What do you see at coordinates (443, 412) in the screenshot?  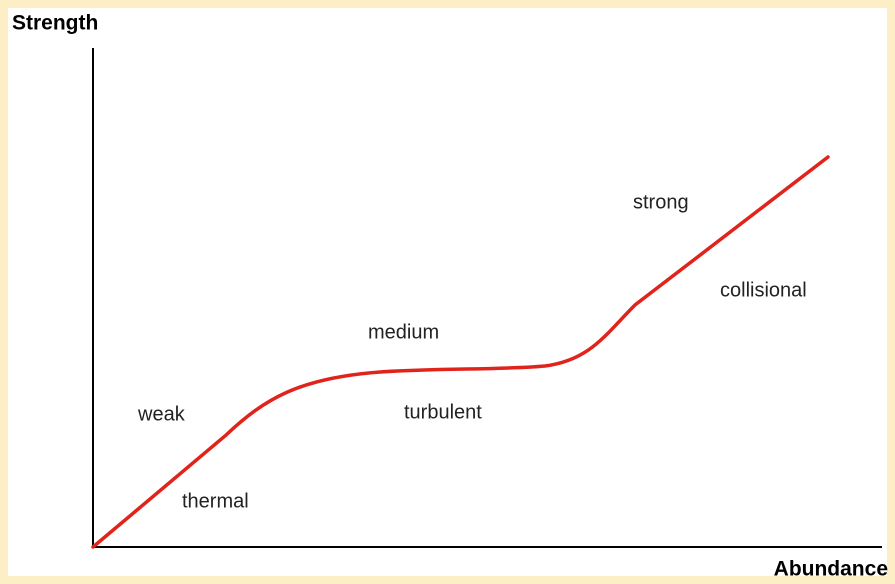 I see `region-label: turbulent` at bounding box center [443, 412].